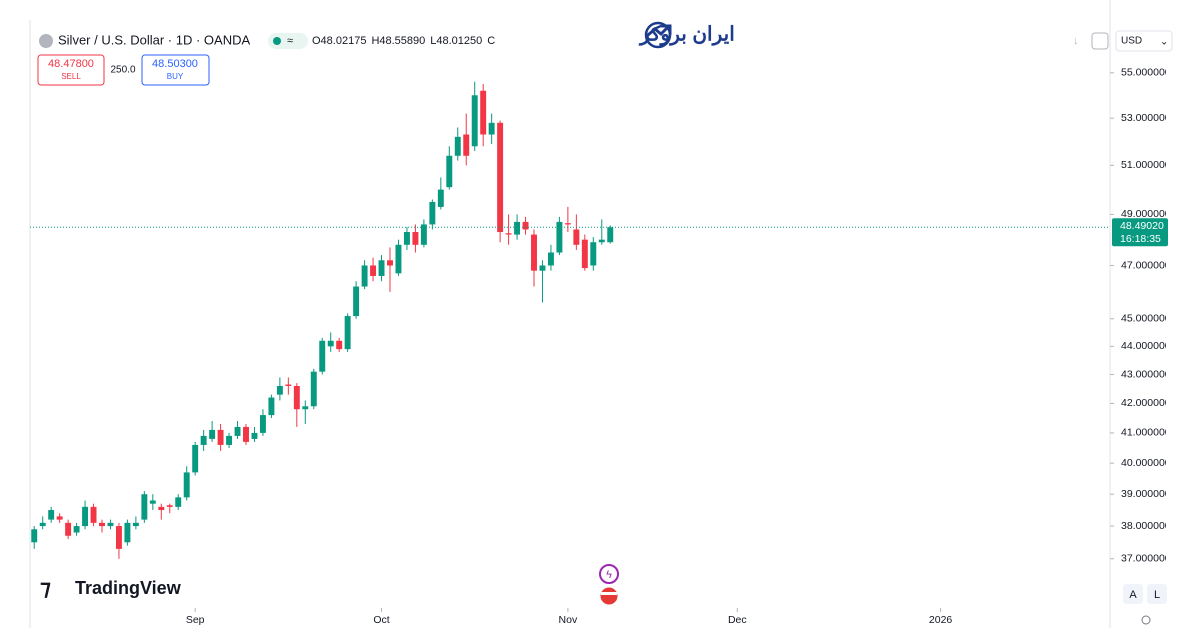  I want to click on log-label: L, so click(1157, 595).